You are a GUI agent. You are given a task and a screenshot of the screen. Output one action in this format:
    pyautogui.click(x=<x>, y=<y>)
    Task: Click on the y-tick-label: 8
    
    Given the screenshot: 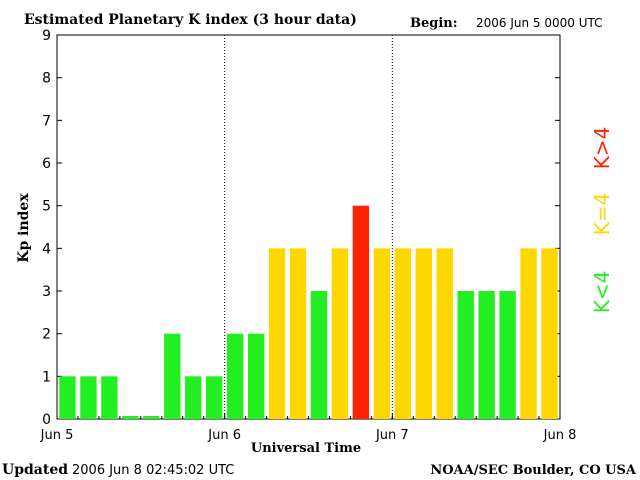 What is the action you would take?
    pyautogui.click(x=46, y=79)
    